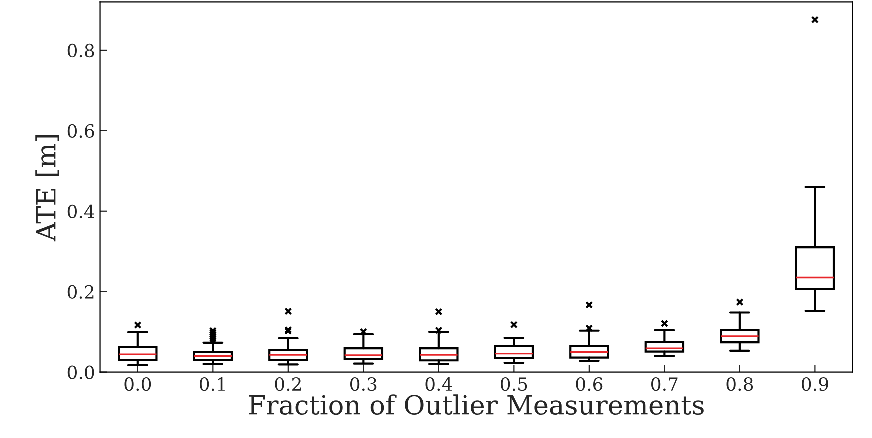 Image resolution: width=872 pixels, height=438 pixels. I want to click on x-tick-label: 0.3, so click(363, 384).